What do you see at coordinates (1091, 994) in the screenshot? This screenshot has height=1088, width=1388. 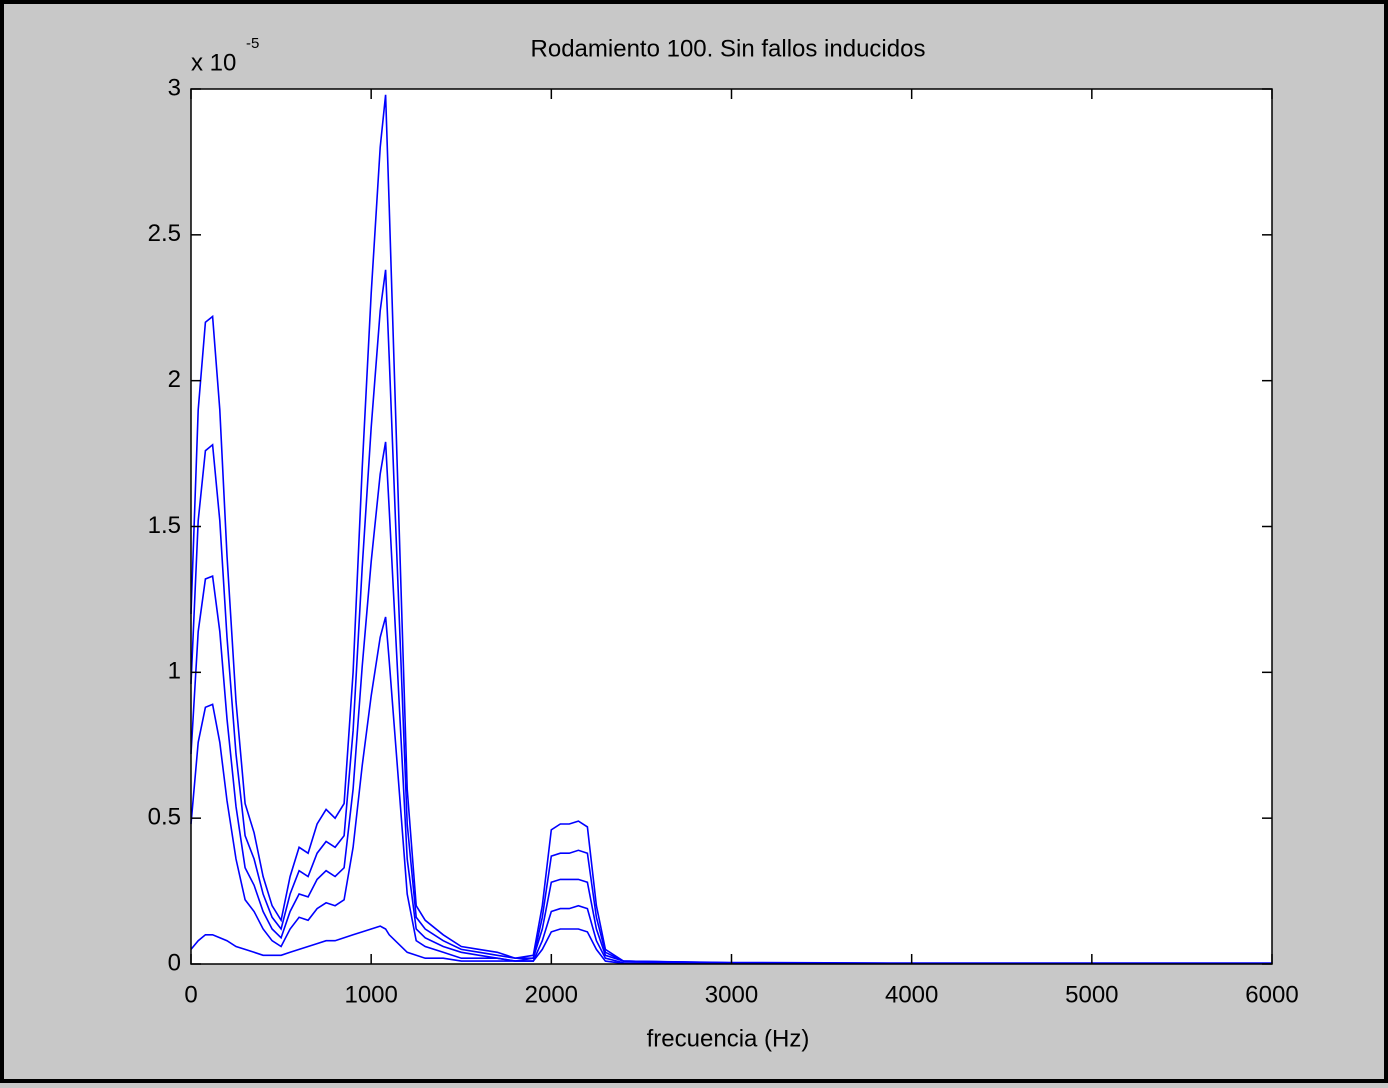 I see `x-tick-label: 5000` at bounding box center [1091, 994].